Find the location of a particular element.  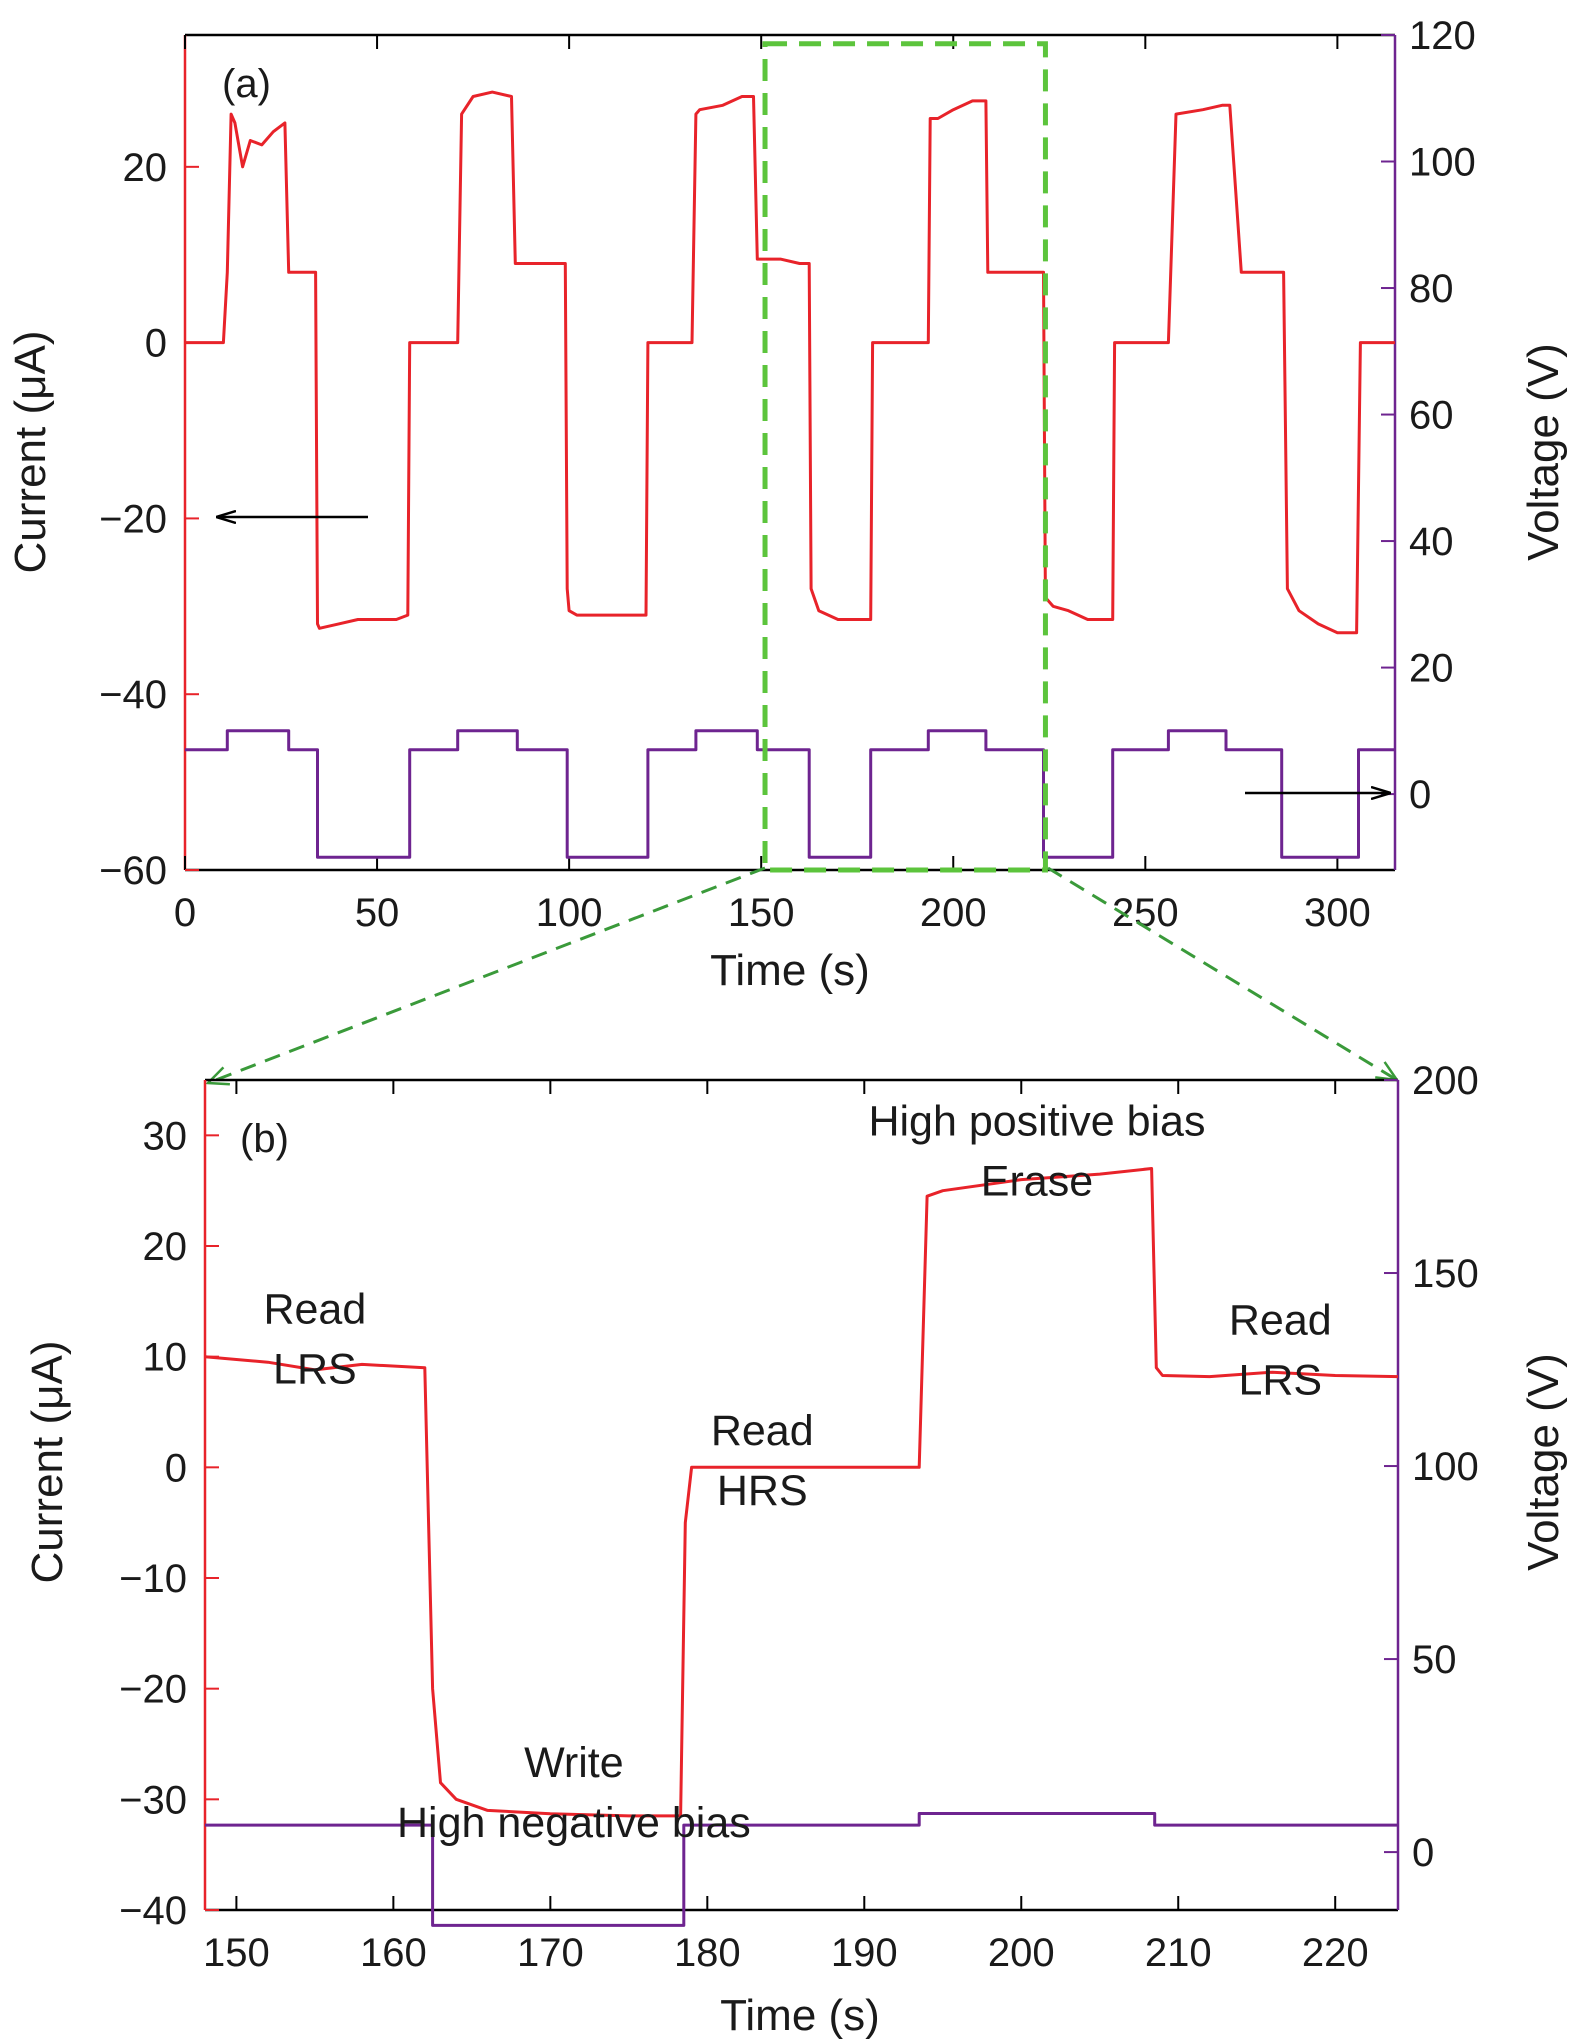

state-annotation: Read HRS is located at coordinates (762, 1461).